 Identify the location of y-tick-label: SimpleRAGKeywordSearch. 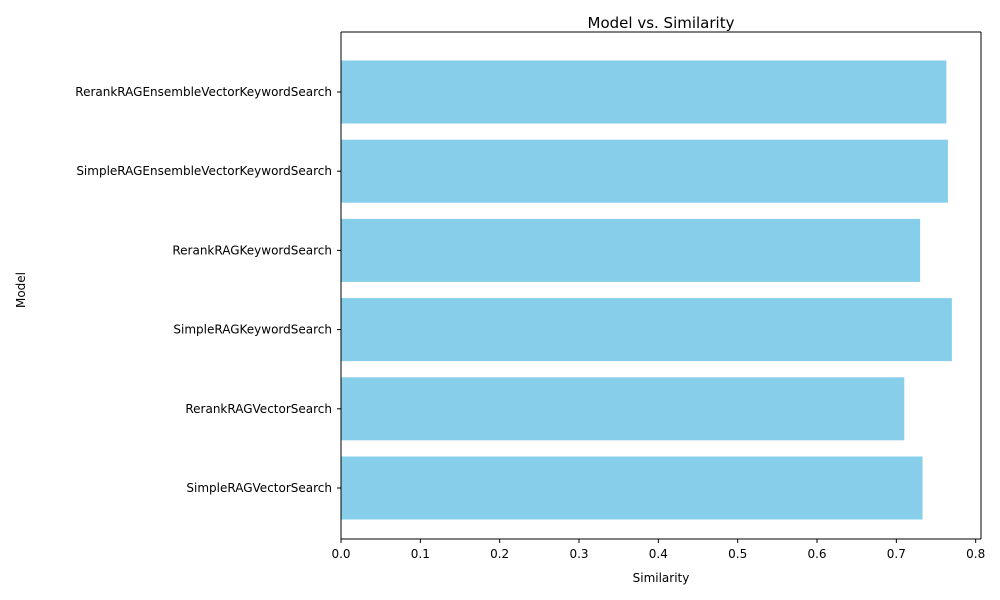
(252, 330).